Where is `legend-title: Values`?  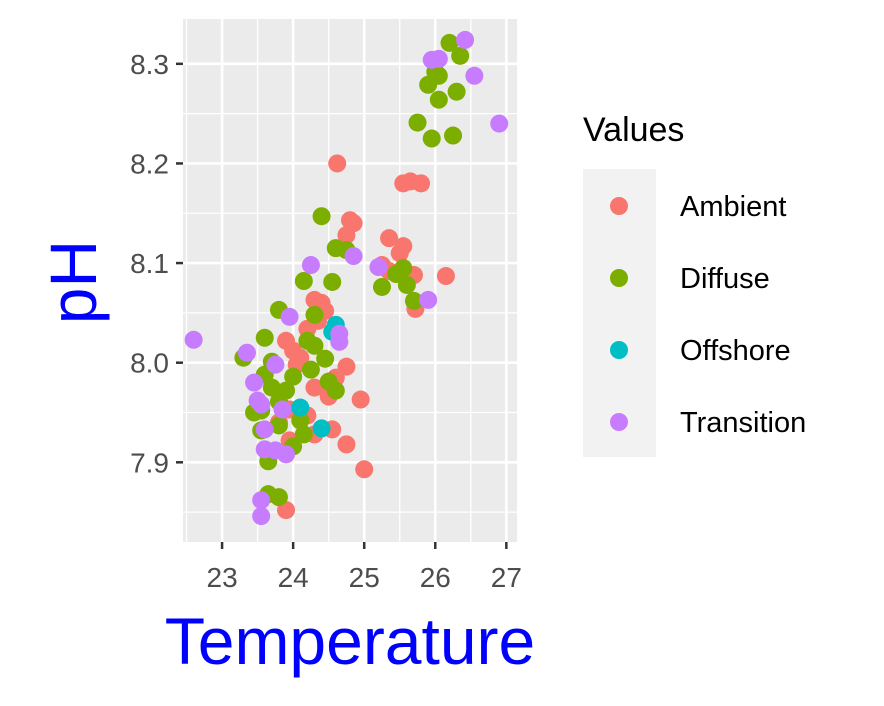
legend-title: Values is located at coordinates (633, 130).